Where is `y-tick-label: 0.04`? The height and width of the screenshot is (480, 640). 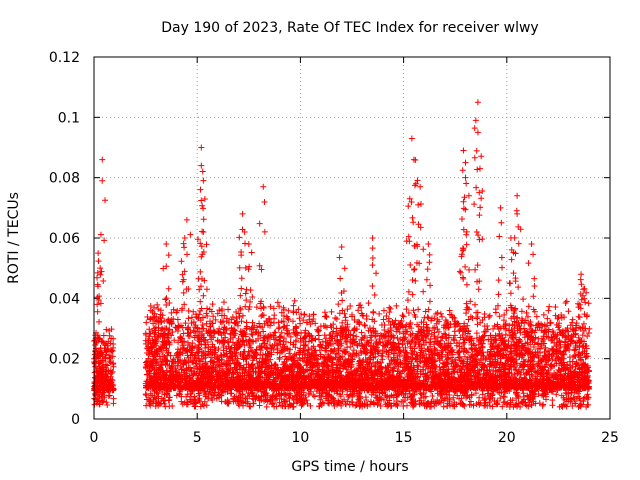
y-tick-label: 0.04 is located at coordinates (64, 299).